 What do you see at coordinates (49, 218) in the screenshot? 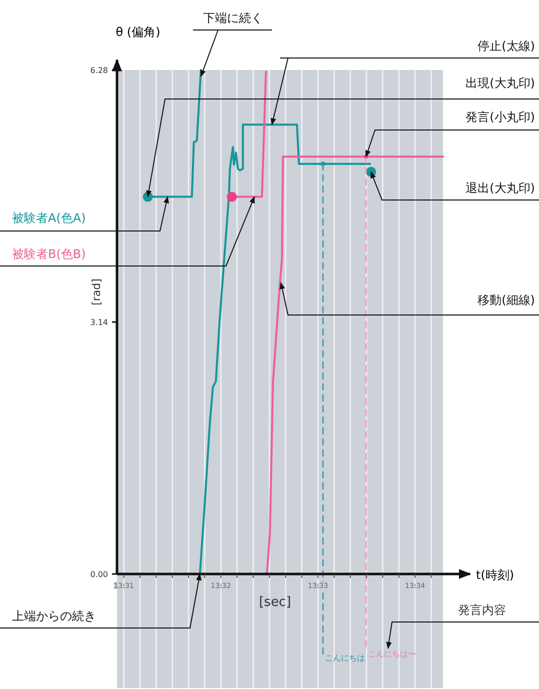
I see `text: 被験者A(色A)` at bounding box center [49, 218].